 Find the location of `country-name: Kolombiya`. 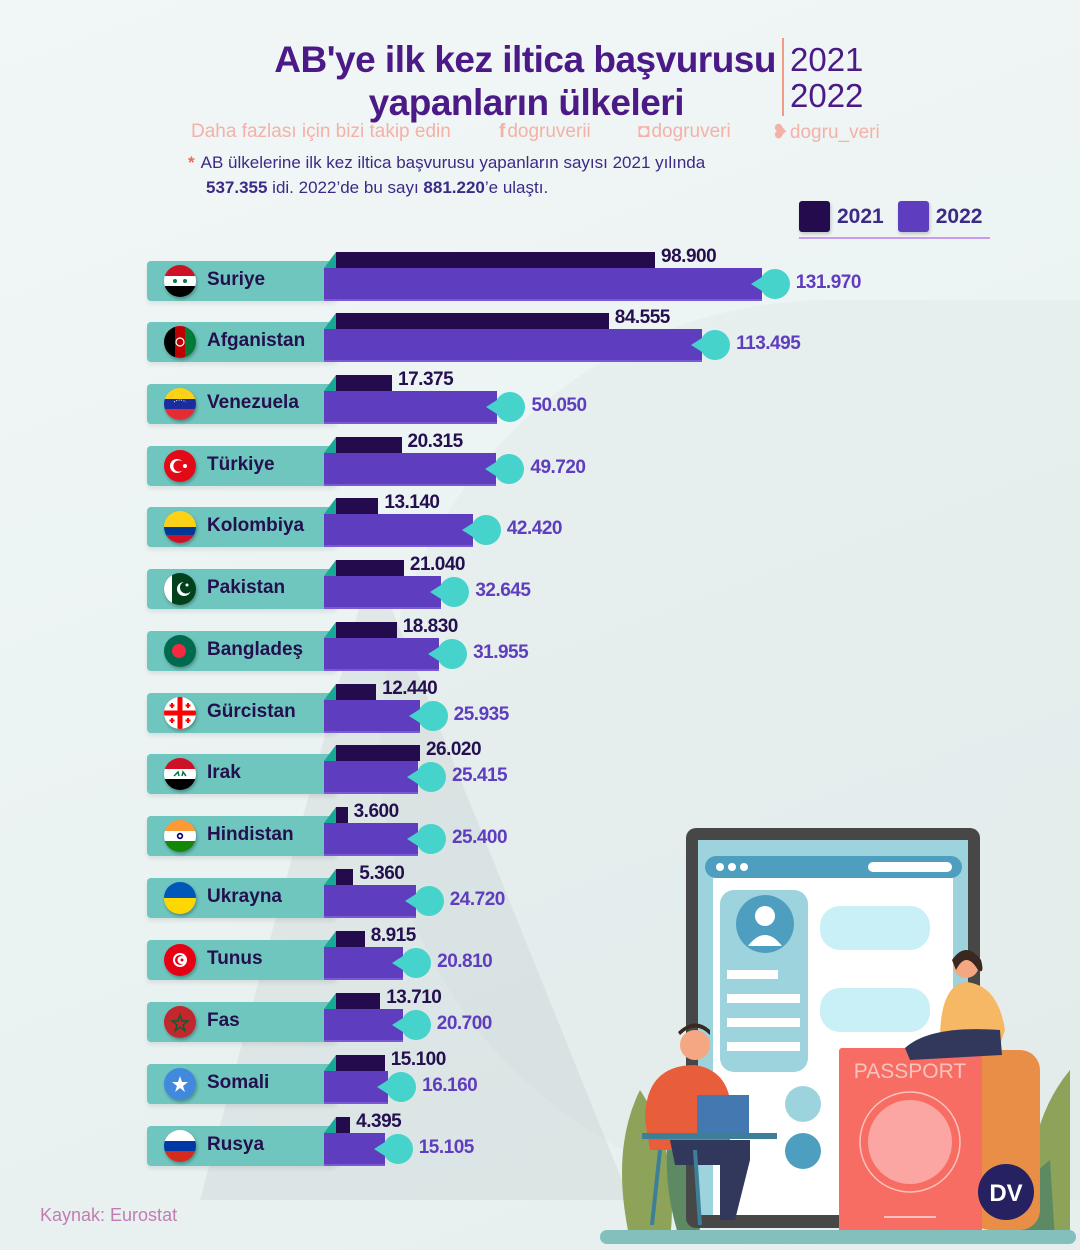

country-name: Kolombiya is located at coordinates (256, 525).